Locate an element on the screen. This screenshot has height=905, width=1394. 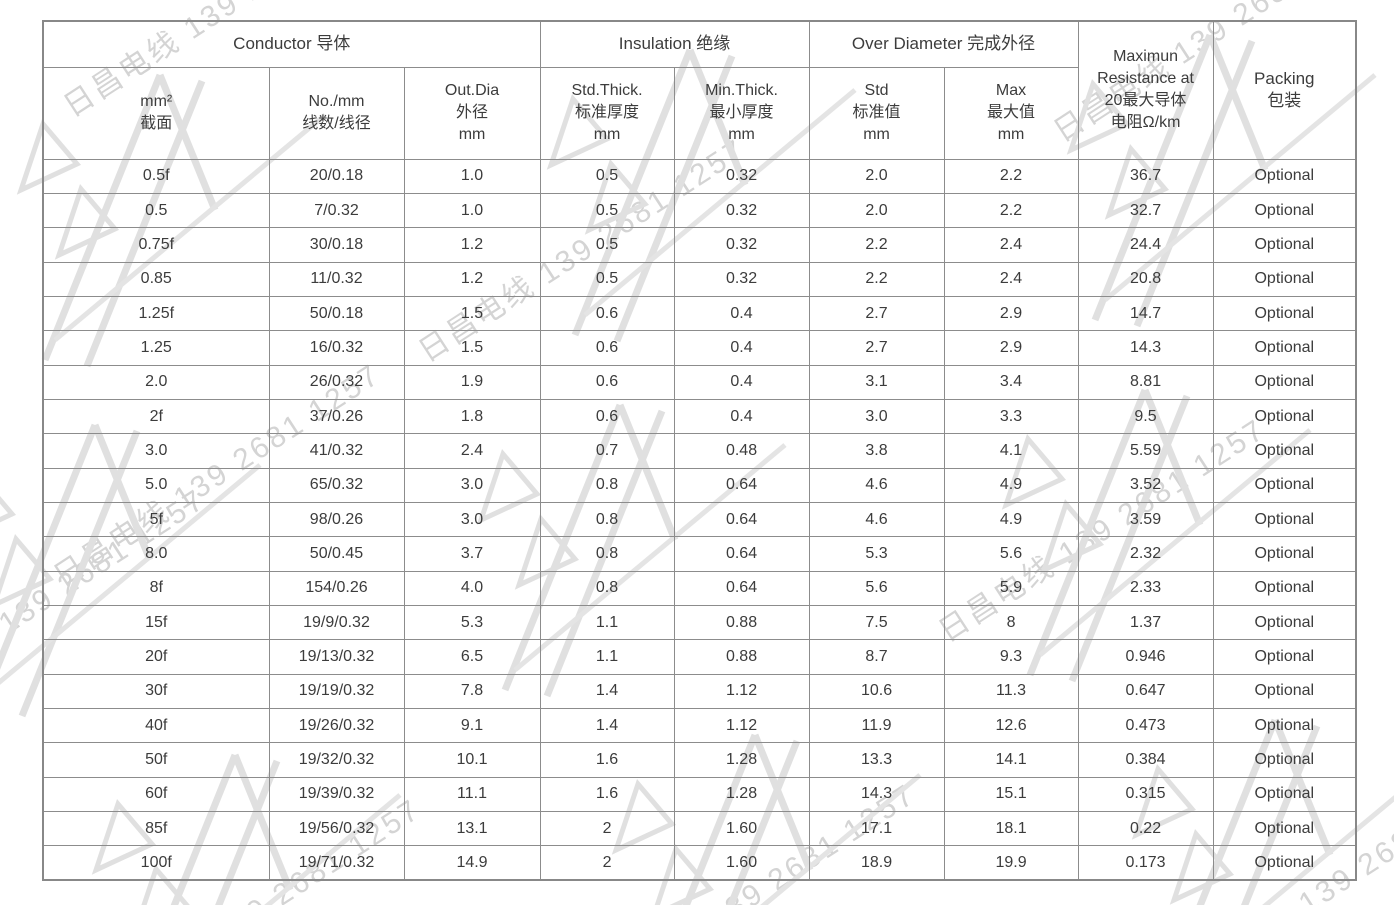
cell: 0.85 is located at coordinates (156, 279).